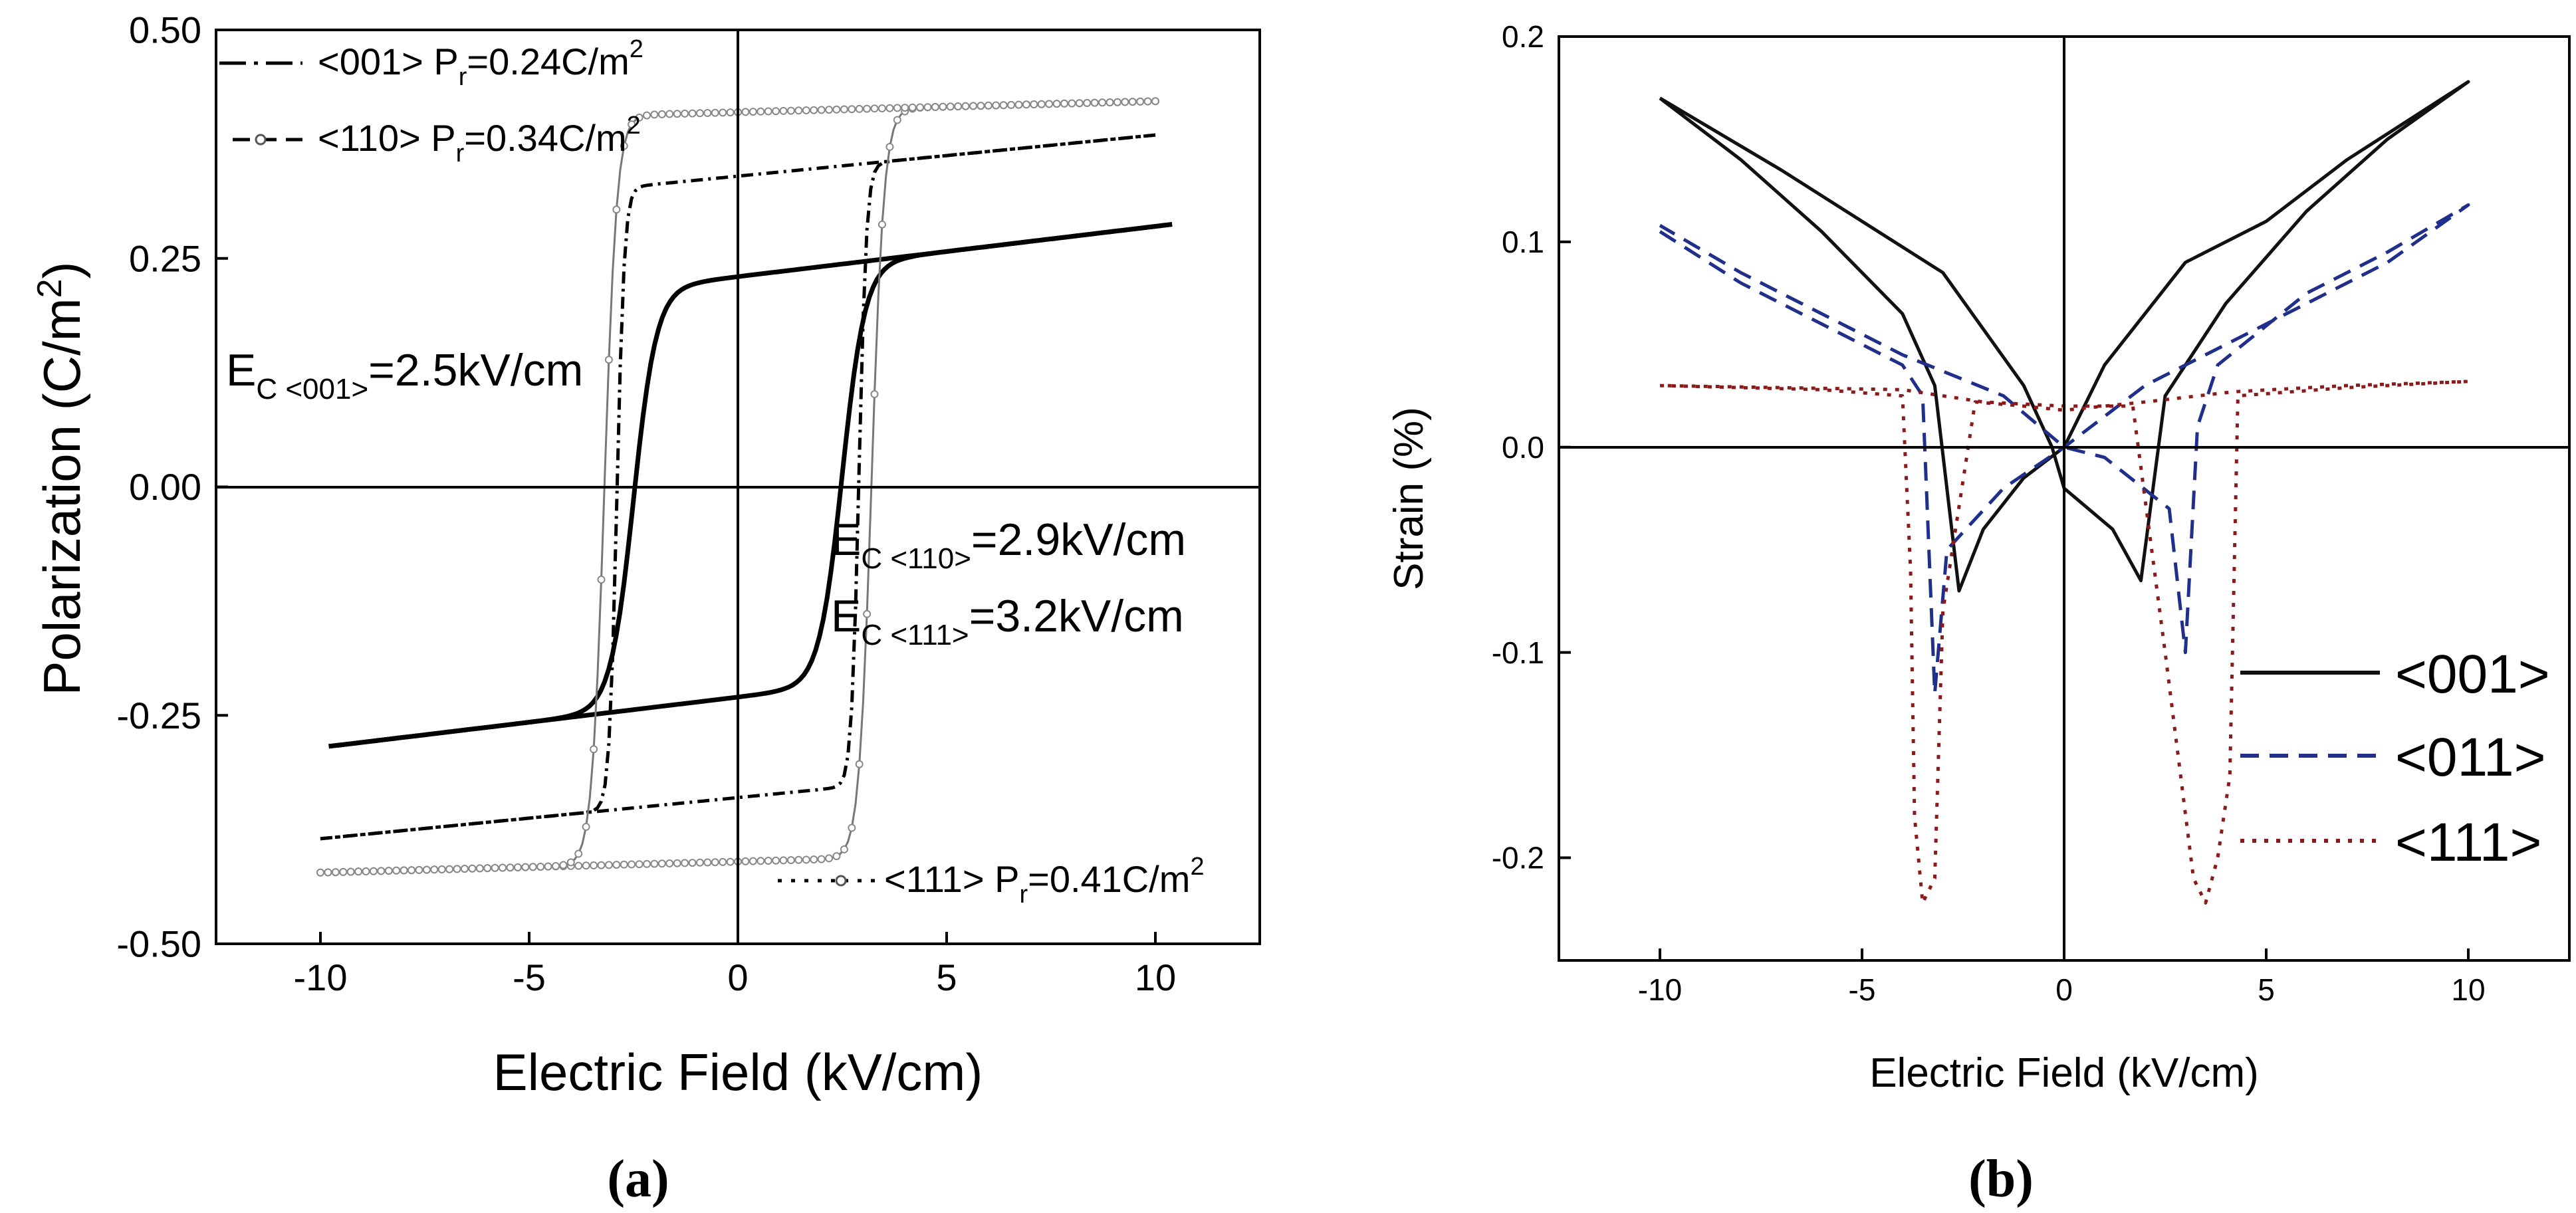 This screenshot has height=1213, width=2576. Describe the element at coordinates (2472, 674) in the screenshot. I see `legend-b-001-text: <001>` at that location.